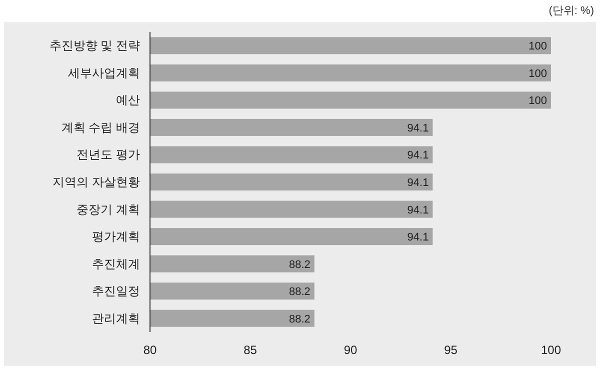 This screenshot has width=600, height=368. I want to click on y-tick-label: 추진방향 및 전략, so click(94, 45).